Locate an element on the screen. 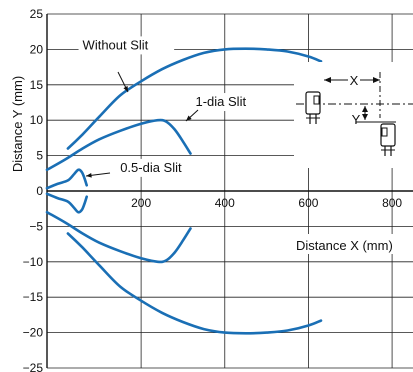  sensor-diagram: X Y is located at coordinates (353, 115).